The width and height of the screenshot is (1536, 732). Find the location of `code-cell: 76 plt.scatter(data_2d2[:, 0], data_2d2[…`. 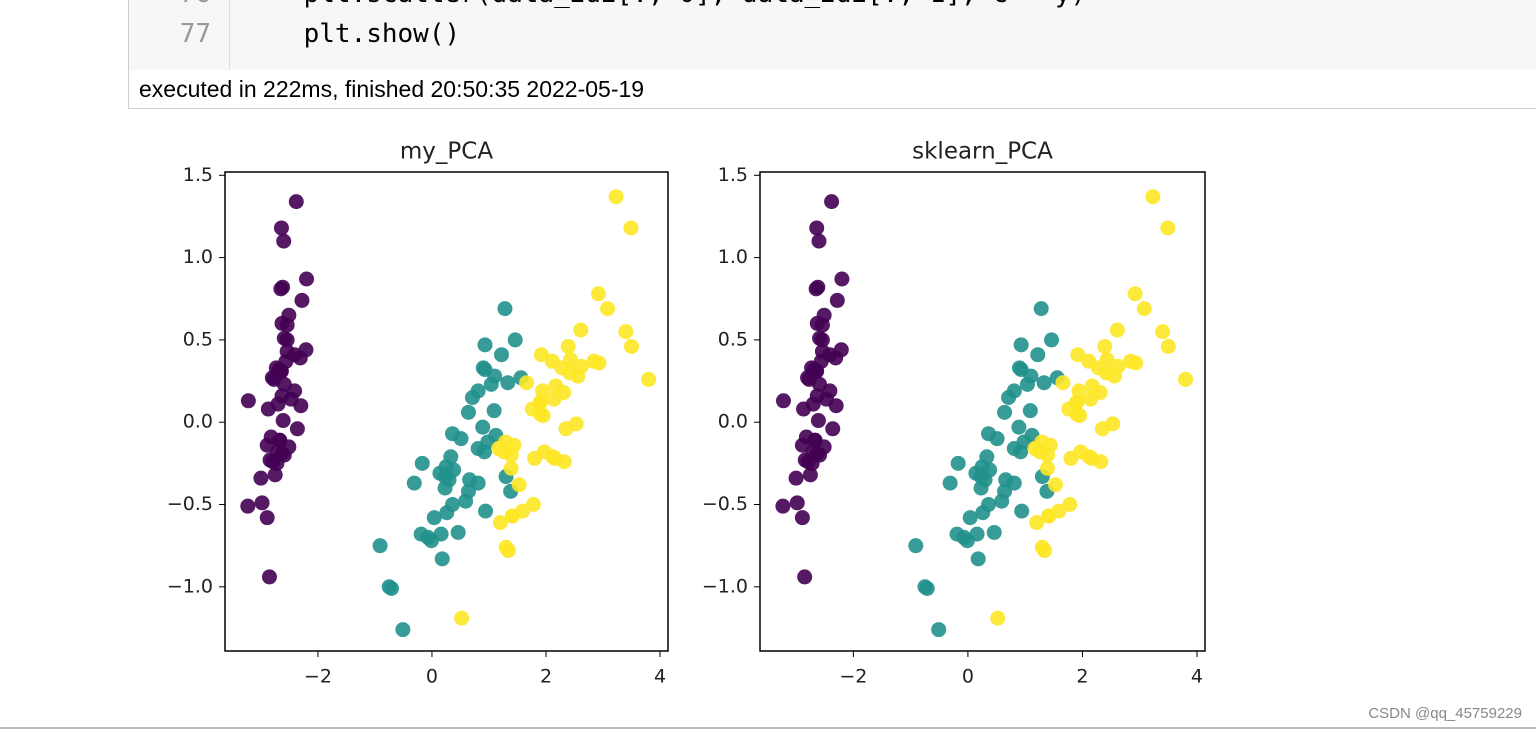

code-cell: 76 plt.scatter(data_2d2[:, 0], data_2d2[… is located at coordinates (832, 36).